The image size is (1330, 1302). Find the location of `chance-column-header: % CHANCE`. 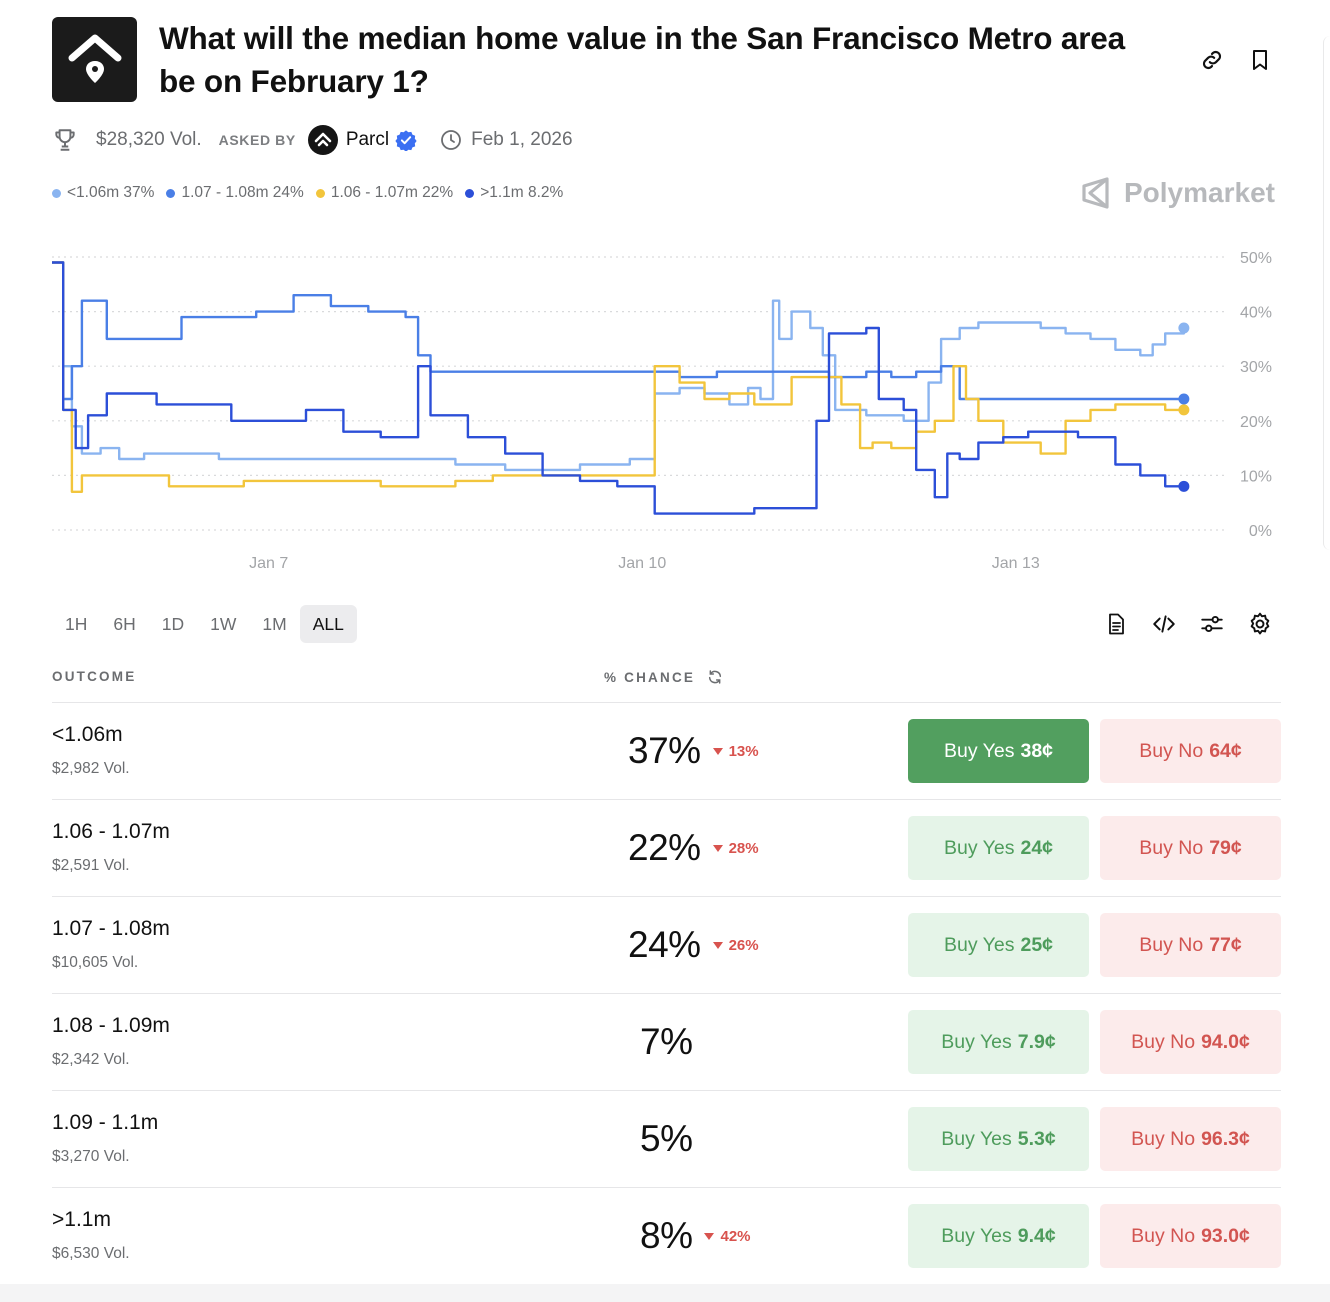

chance-column-header: % CHANCE is located at coordinates (663, 677).